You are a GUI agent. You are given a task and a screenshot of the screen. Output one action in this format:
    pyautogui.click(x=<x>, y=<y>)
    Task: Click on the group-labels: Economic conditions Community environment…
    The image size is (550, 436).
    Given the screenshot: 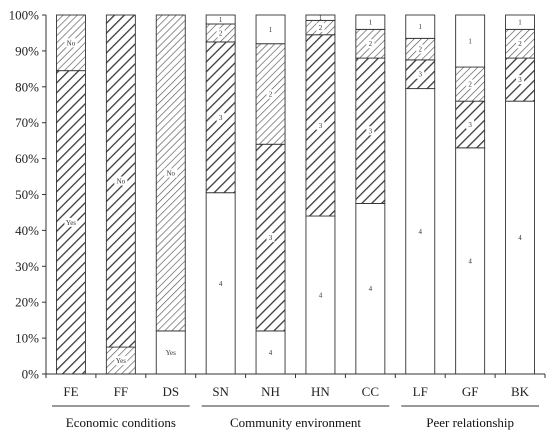 What is the action you would take?
    pyautogui.click(x=295, y=417)
    